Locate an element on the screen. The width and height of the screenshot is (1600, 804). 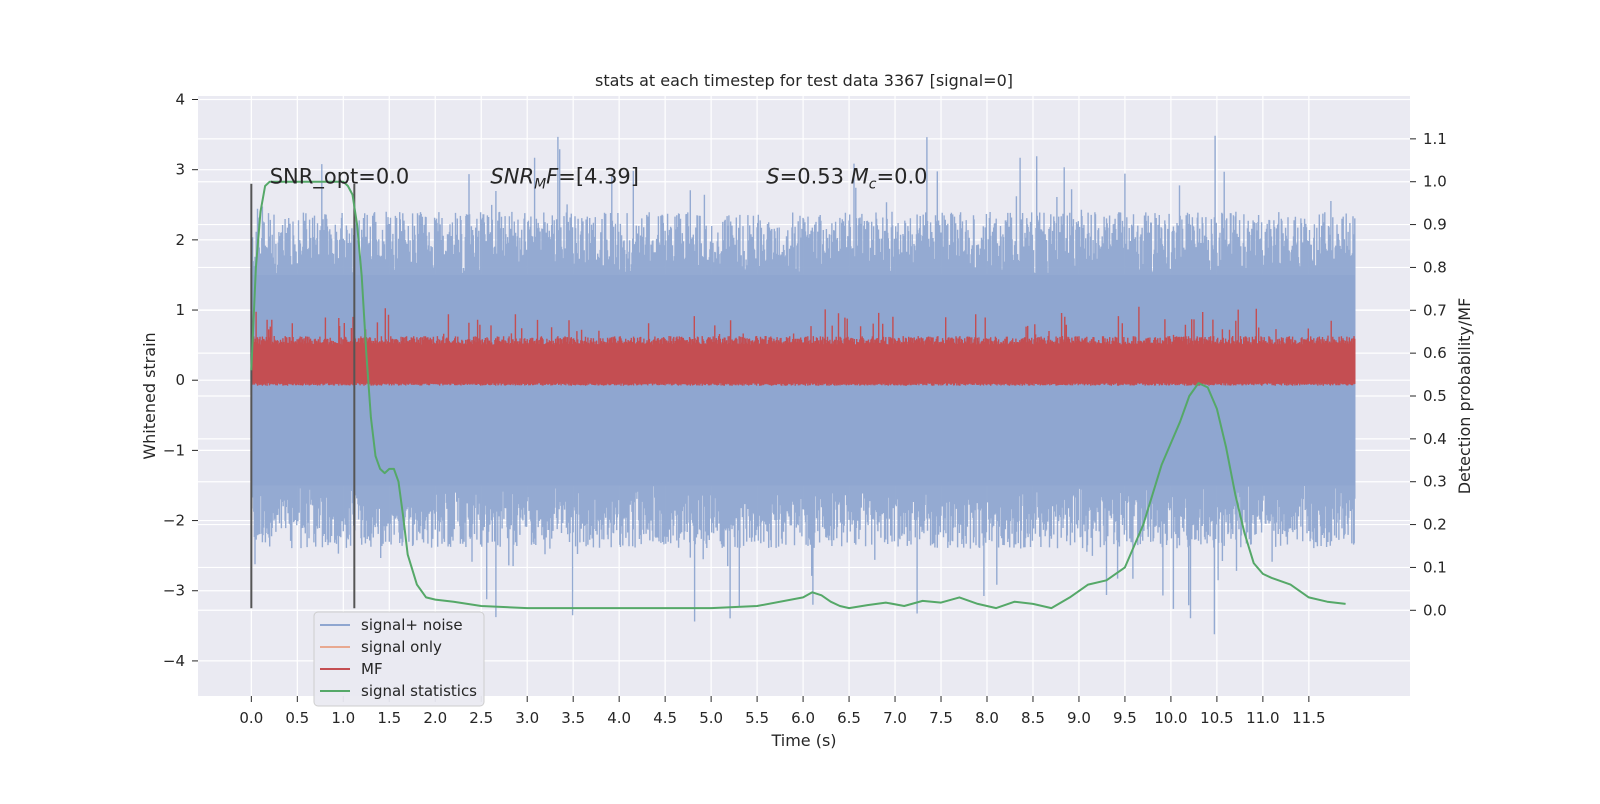
x-tick-label-1: 0.5 is located at coordinates (297, 718).